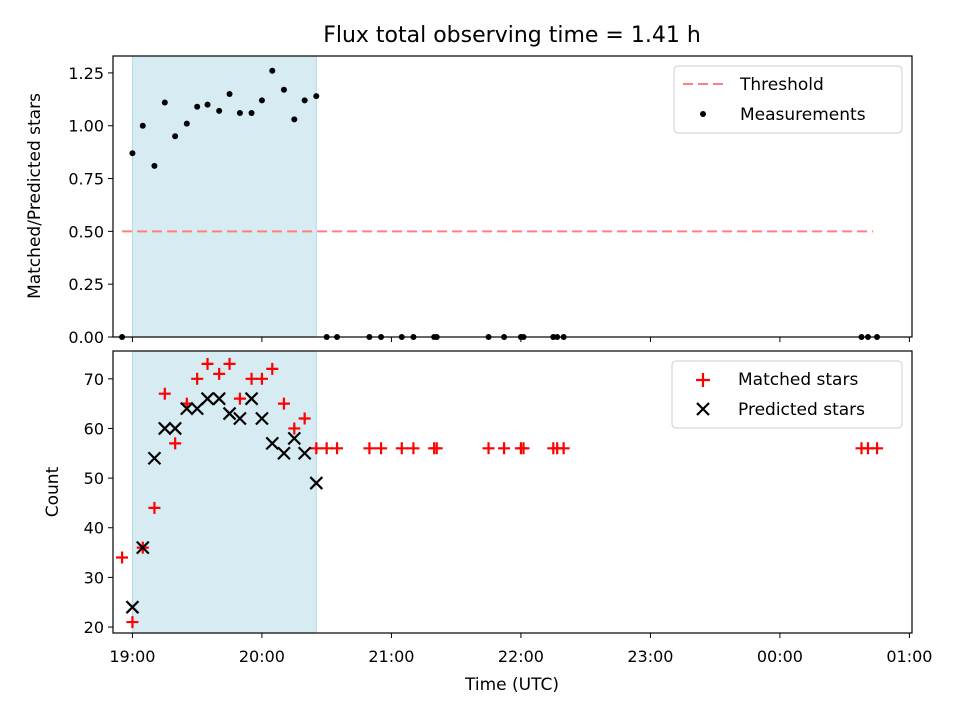 This screenshot has height=720, width=960. Describe the element at coordinates (94, 577) in the screenshot. I see `y-tick-label: 30` at that location.